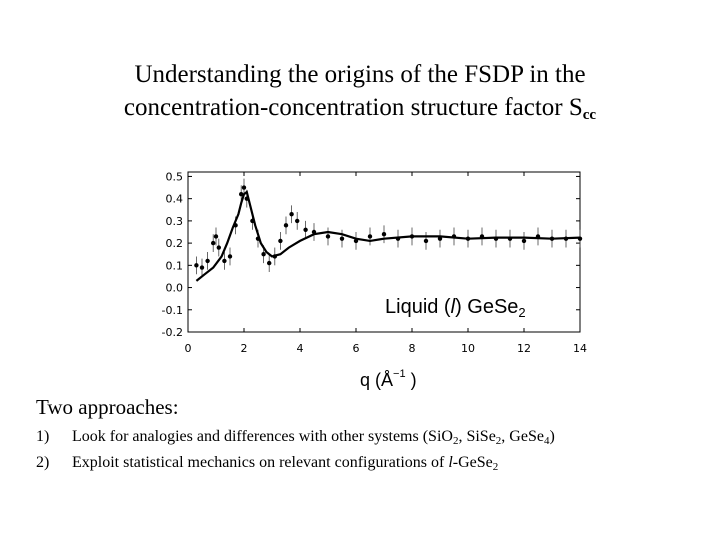  What do you see at coordinates (188, 348) in the screenshot?
I see `x-tick-label: 0` at bounding box center [188, 348].